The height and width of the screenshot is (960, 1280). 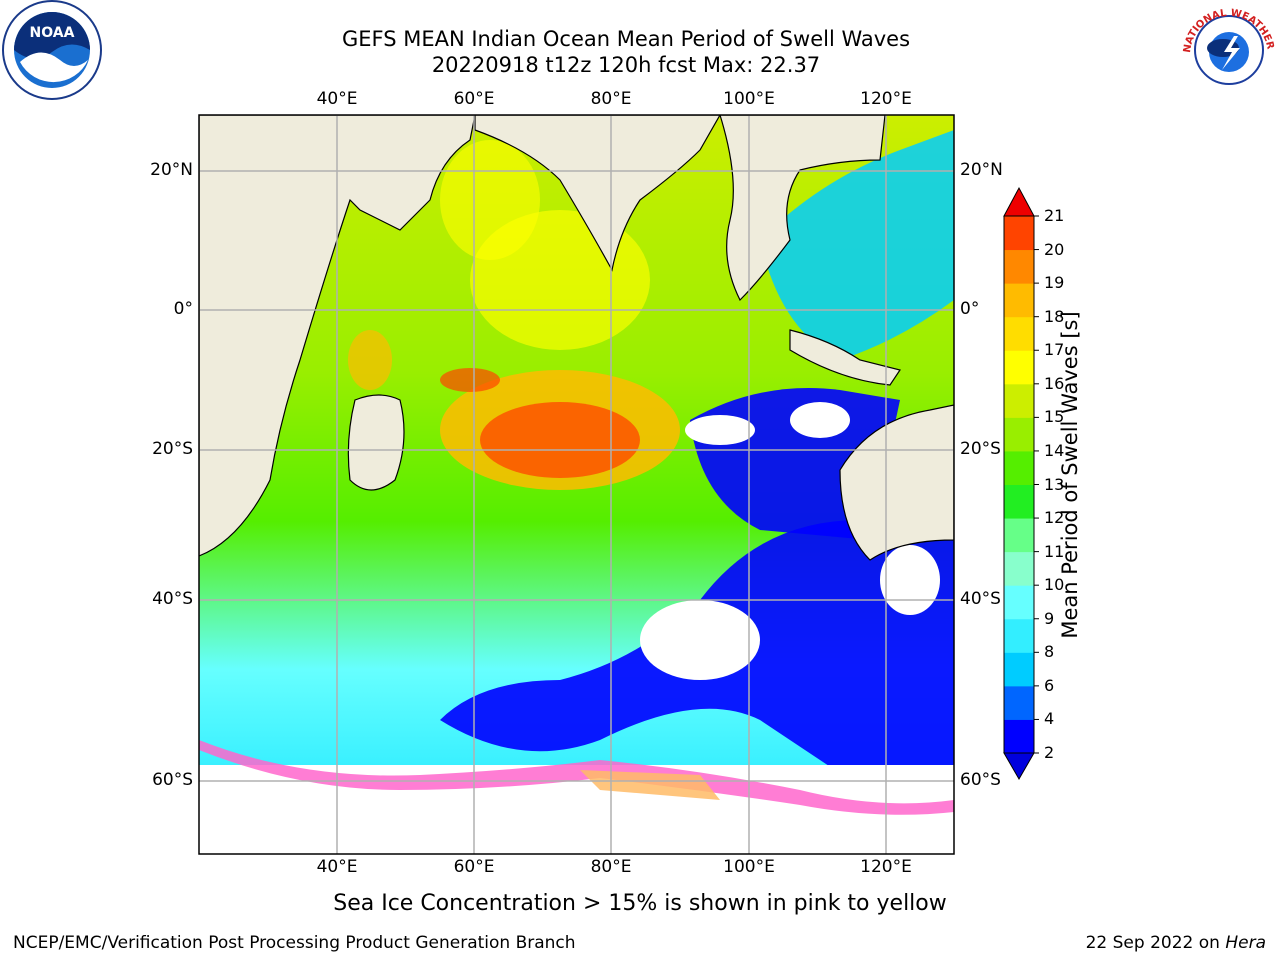 What do you see at coordinates (886, 99) in the screenshot?
I see `lon-tick-top: 120°E` at bounding box center [886, 99].